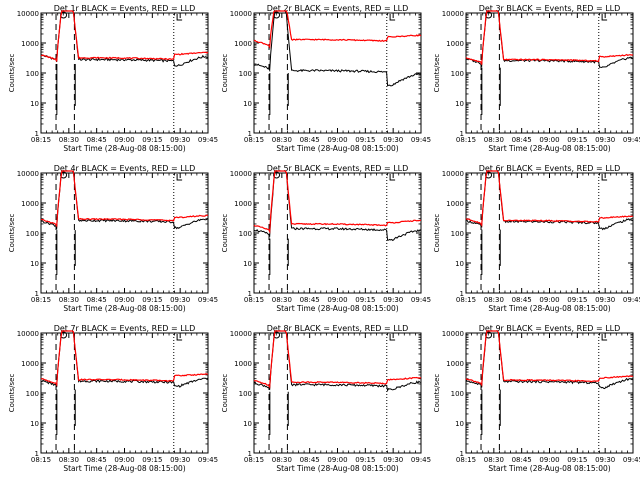 This screenshot has width=640, height=480. What do you see at coordinates (338, 328) in the screenshot?
I see `panel-title: Det 8r BLACK = Events, RED = LLD` at bounding box center [338, 328].